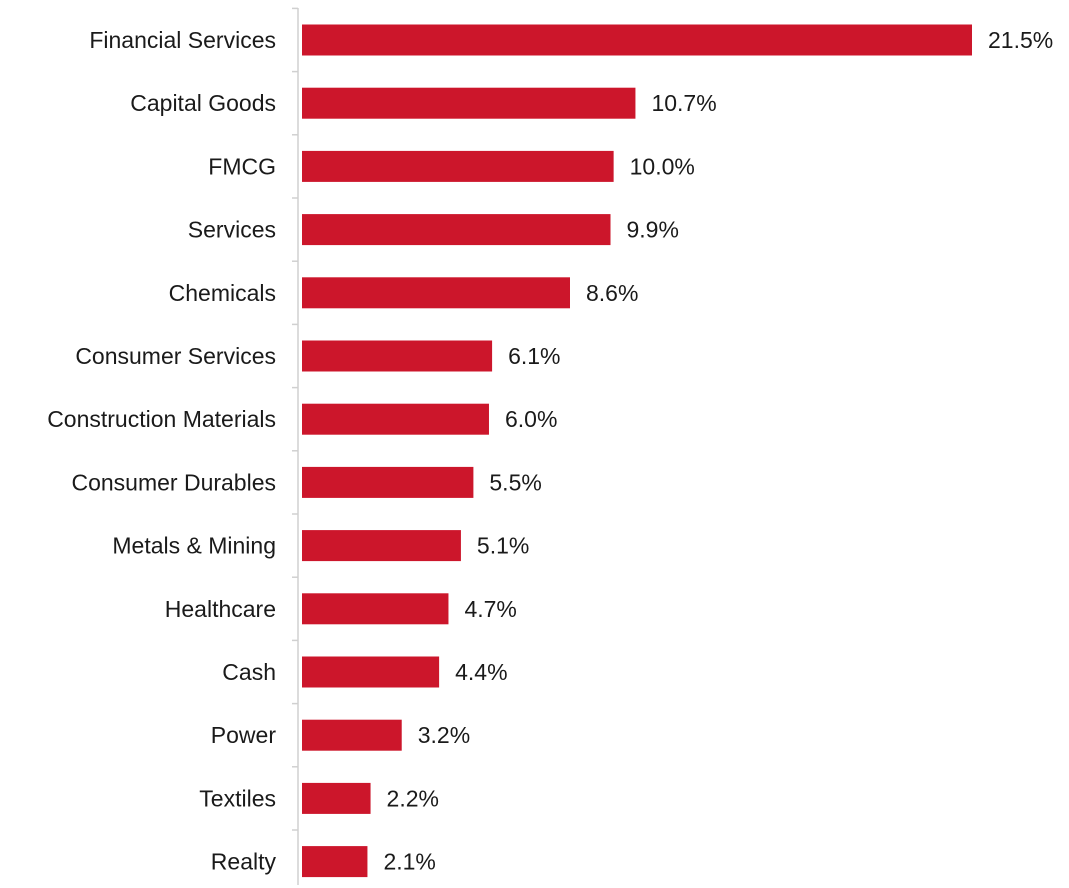 Image resolution: width=1069 pixels, height=888 pixels. Describe the element at coordinates (237, 798) in the screenshot. I see `category-label: Textiles` at that location.